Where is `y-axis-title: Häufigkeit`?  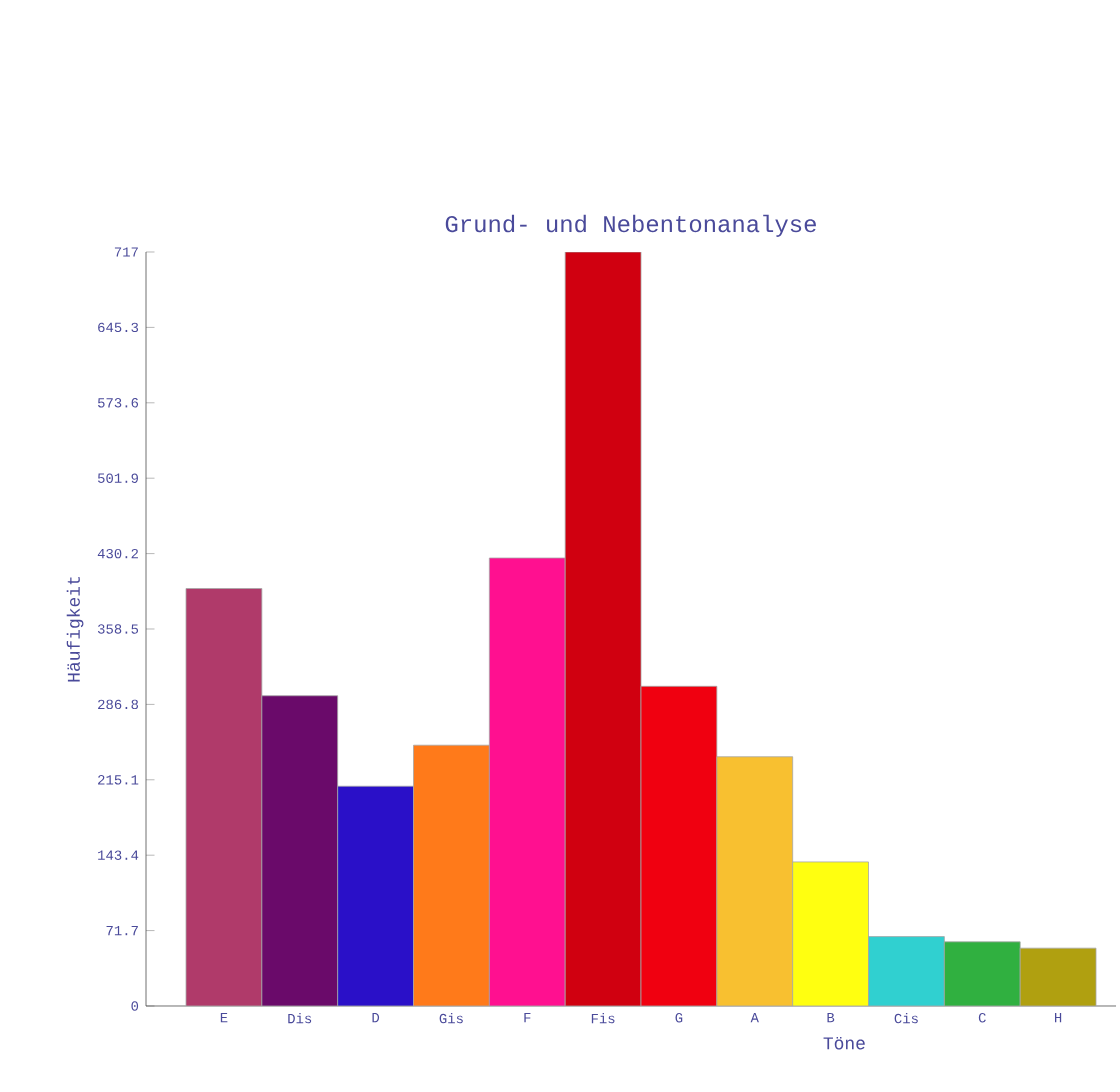 y-axis-title: Häufigkeit is located at coordinates (75, 629).